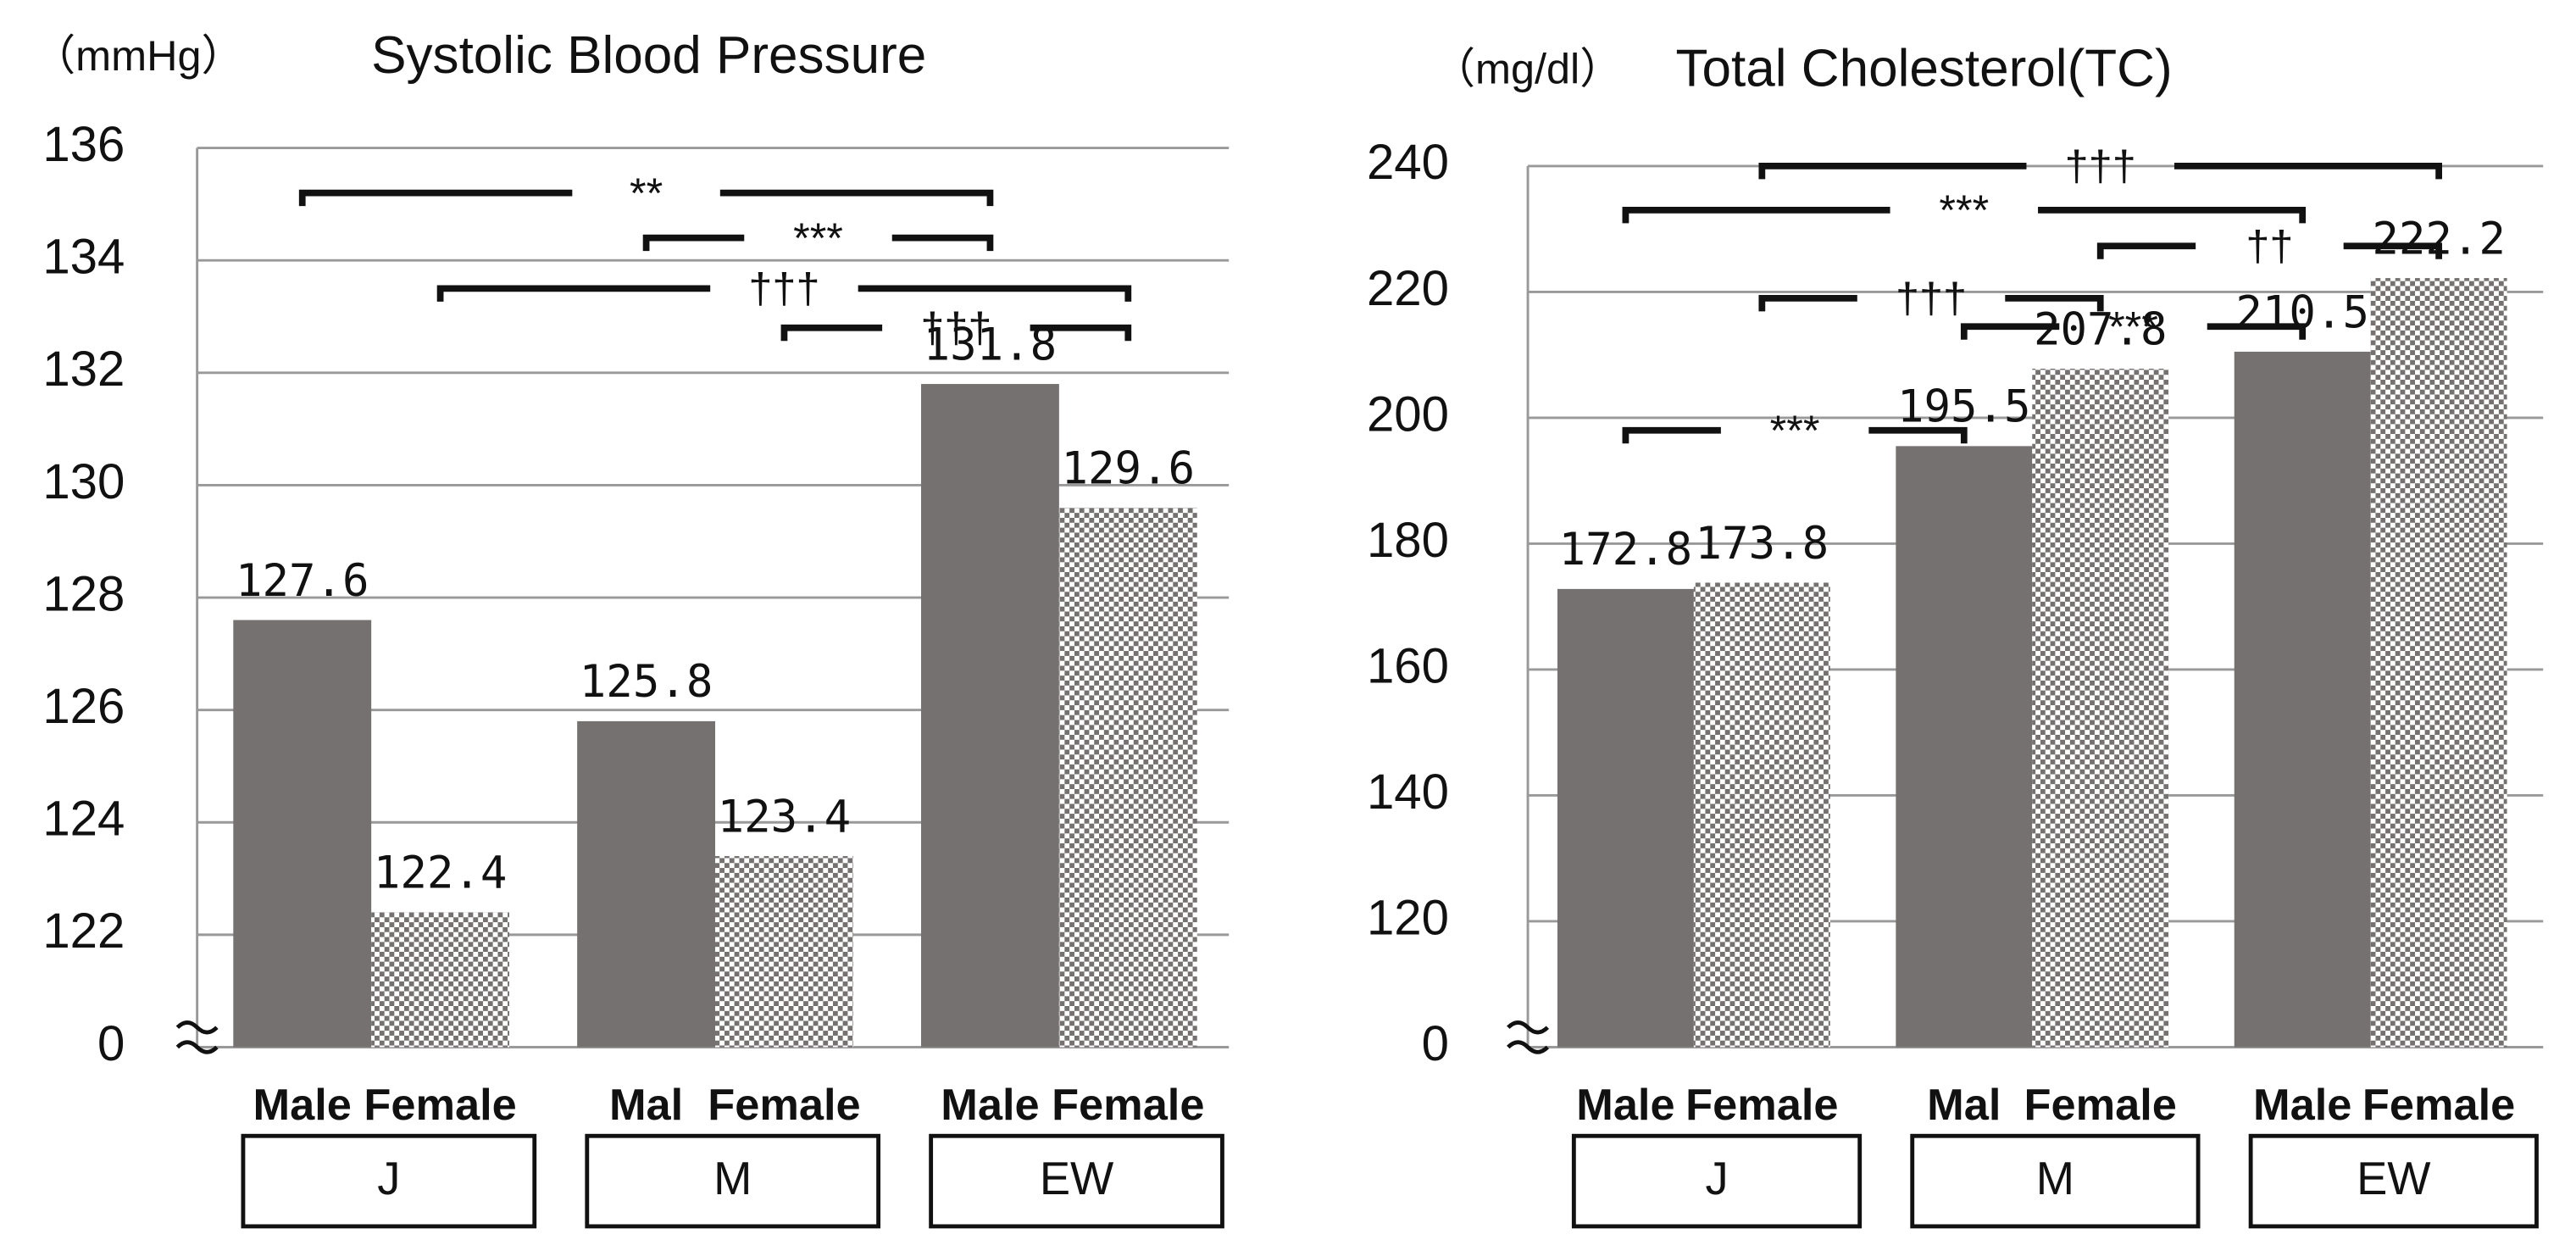  I want to click on y-tick-label: 130, so click(83, 481).